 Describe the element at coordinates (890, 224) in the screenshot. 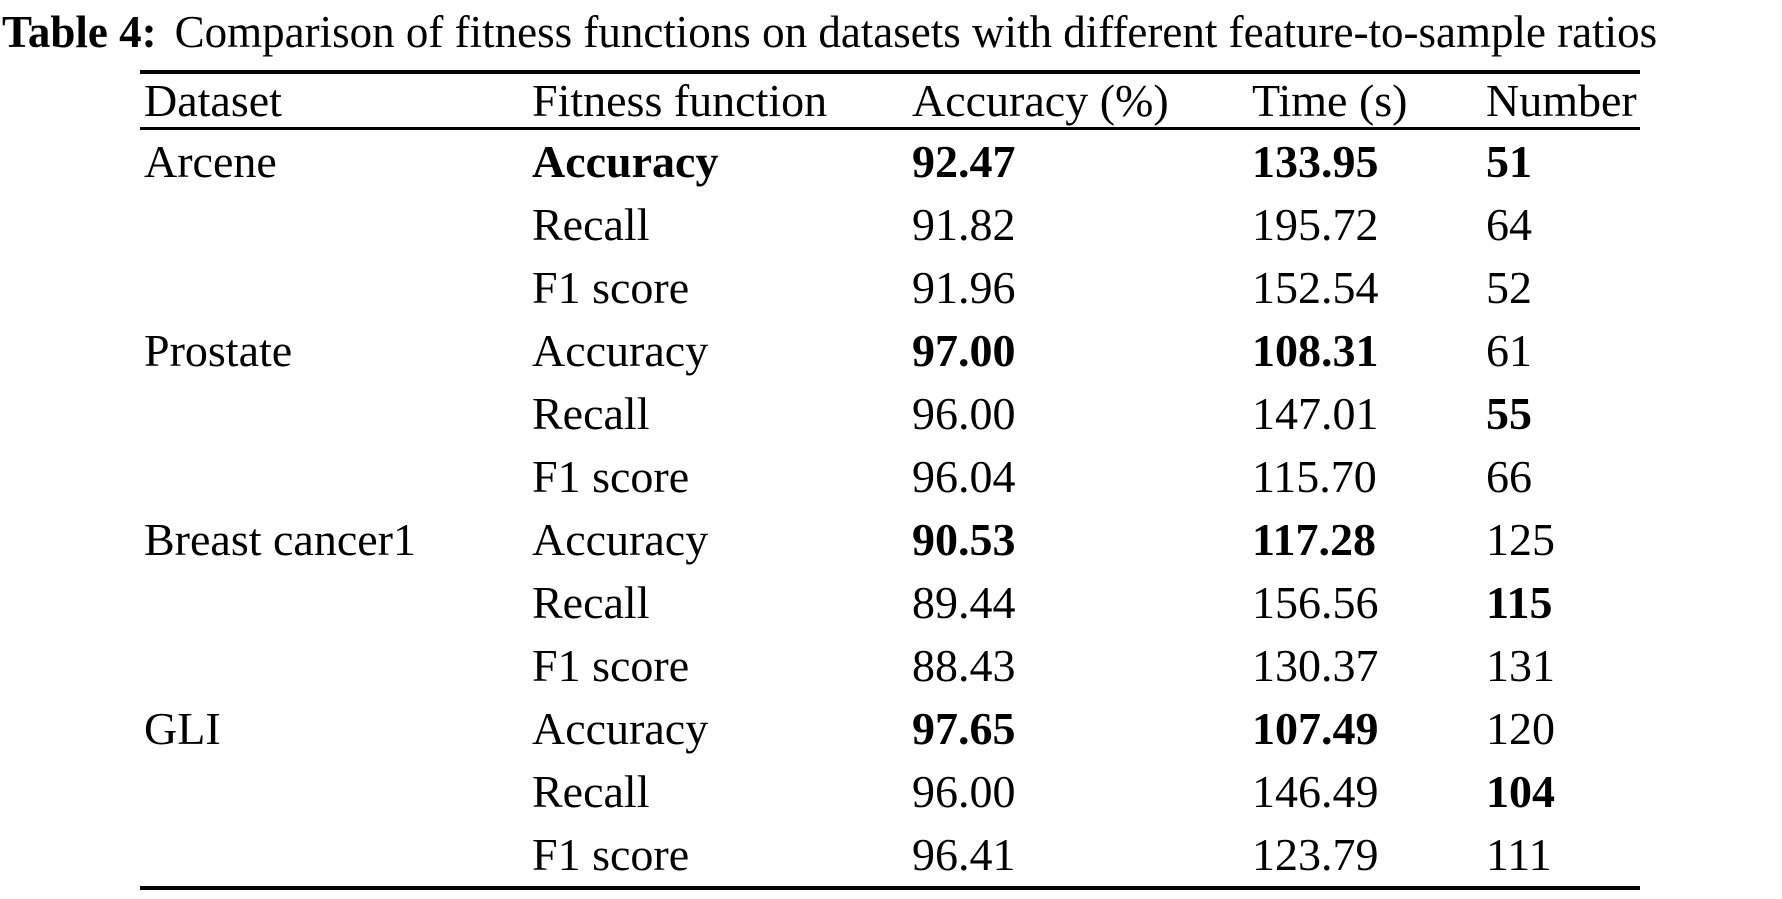

I see `table-row: Recall 91.82 195.72 64` at that location.